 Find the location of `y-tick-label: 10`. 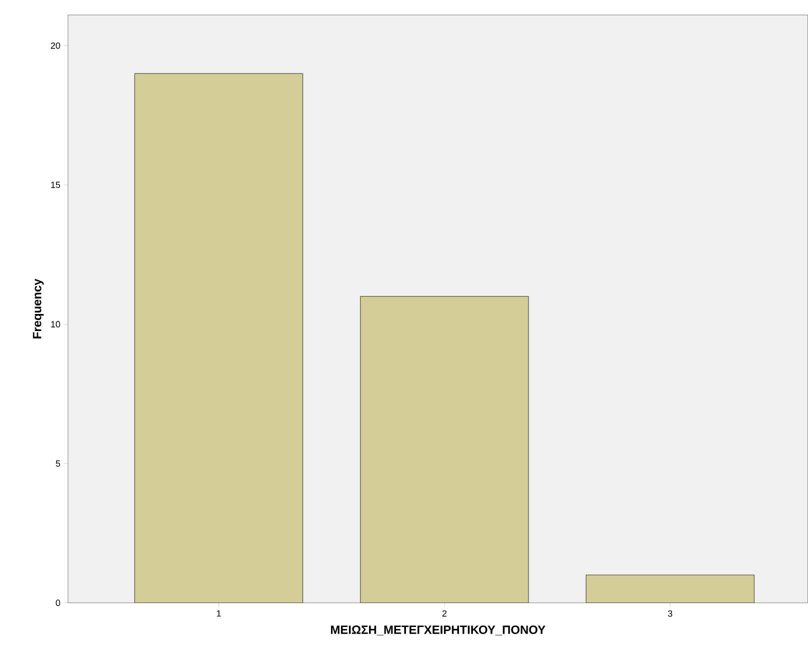

y-tick-label: 10 is located at coordinates (55, 324).